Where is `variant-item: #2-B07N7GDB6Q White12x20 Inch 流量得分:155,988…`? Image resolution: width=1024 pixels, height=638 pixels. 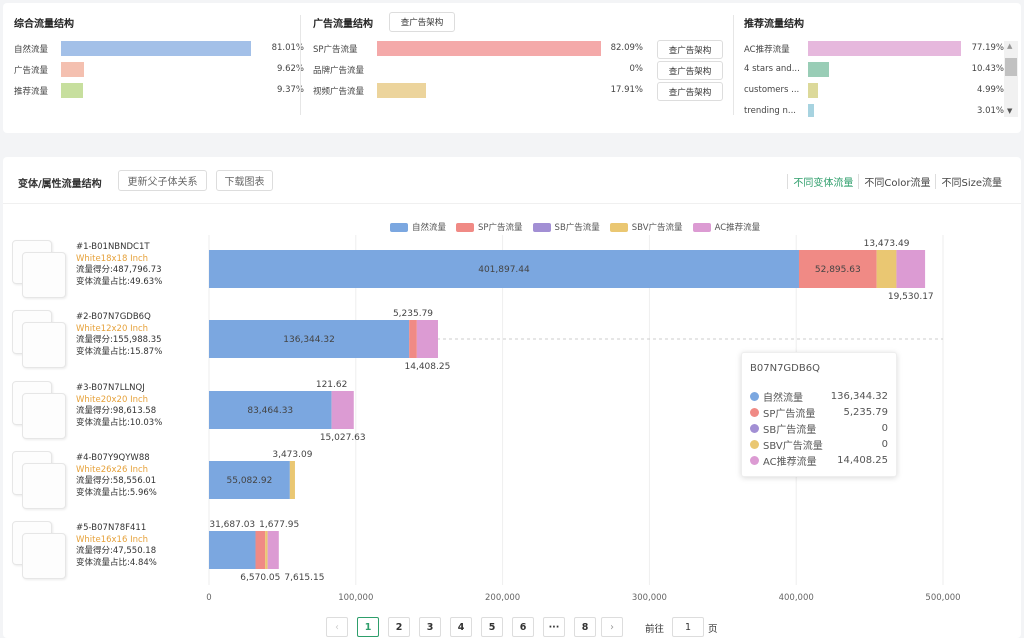
variant-item: #2-B07N7GDB6Q White12x20 Inch 流量得分:155,988… is located at coordinates (103, 341).